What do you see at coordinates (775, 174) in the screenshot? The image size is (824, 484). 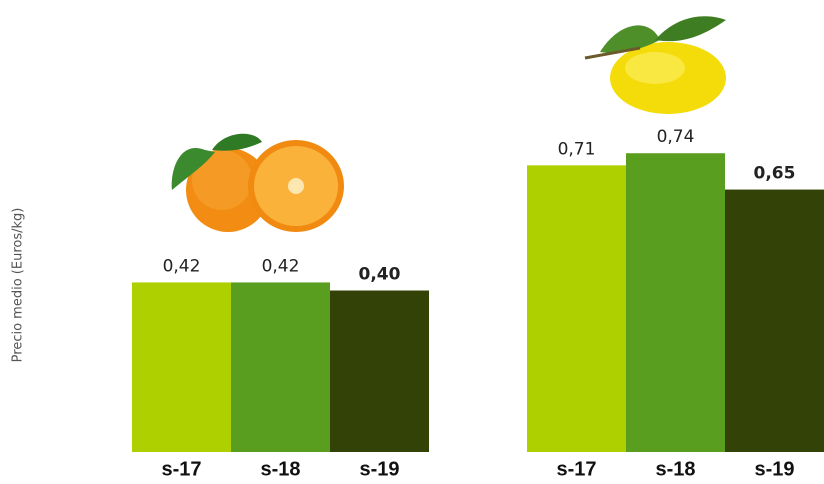 I see `value-label: 0,65` at bounding box center [775, 174].